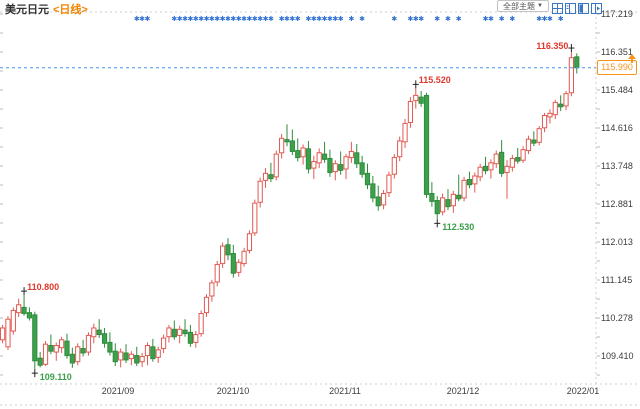 Image resolution: width=640 pixels, height=409 pixels. Describe the element at coordinates (617, 317) in the screenshot. I see `y-axis-label: 110.278` at that location.